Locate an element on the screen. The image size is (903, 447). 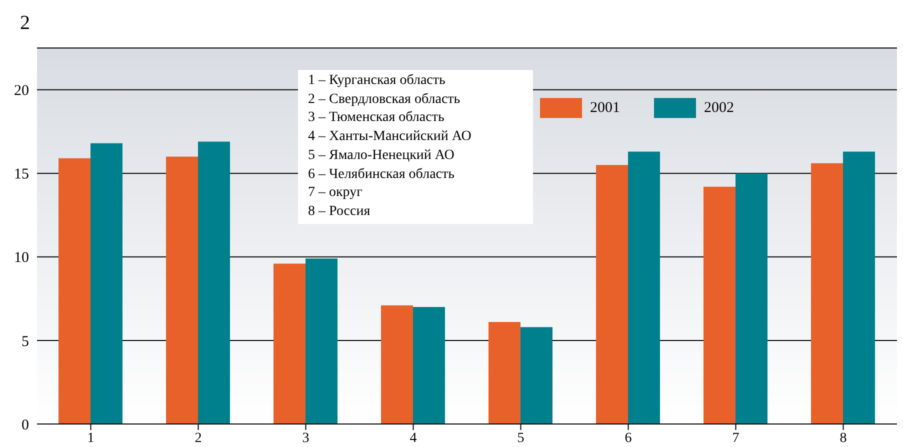
chart-title: 2 is located at coordinates (25, 23).